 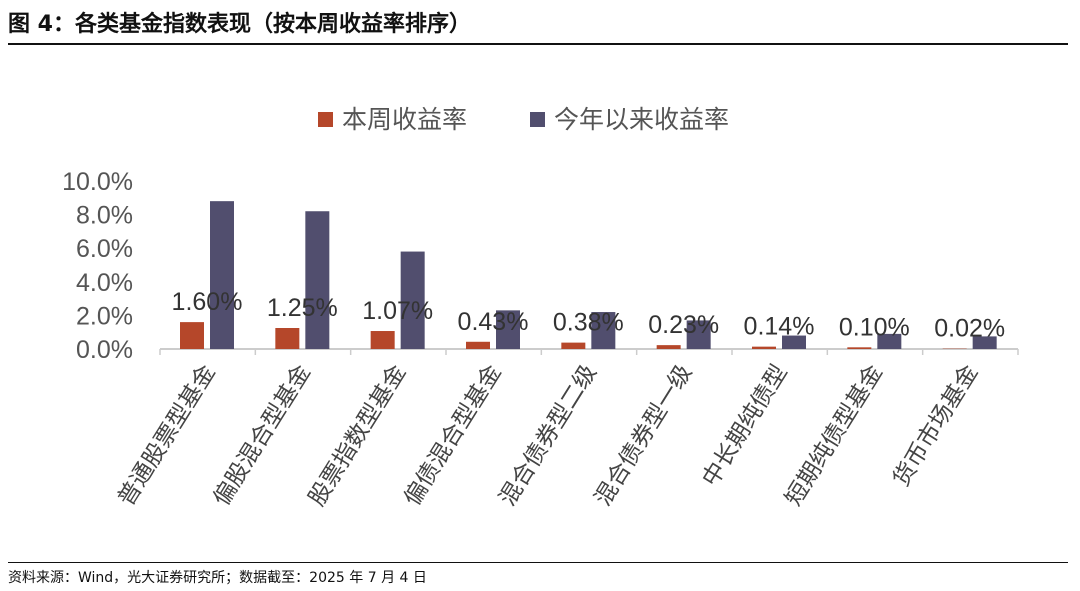 What do you see at coordinates (683, 325) in the screenshot?
I see `data-label: 0.23%` at bounding box center [683, 325].